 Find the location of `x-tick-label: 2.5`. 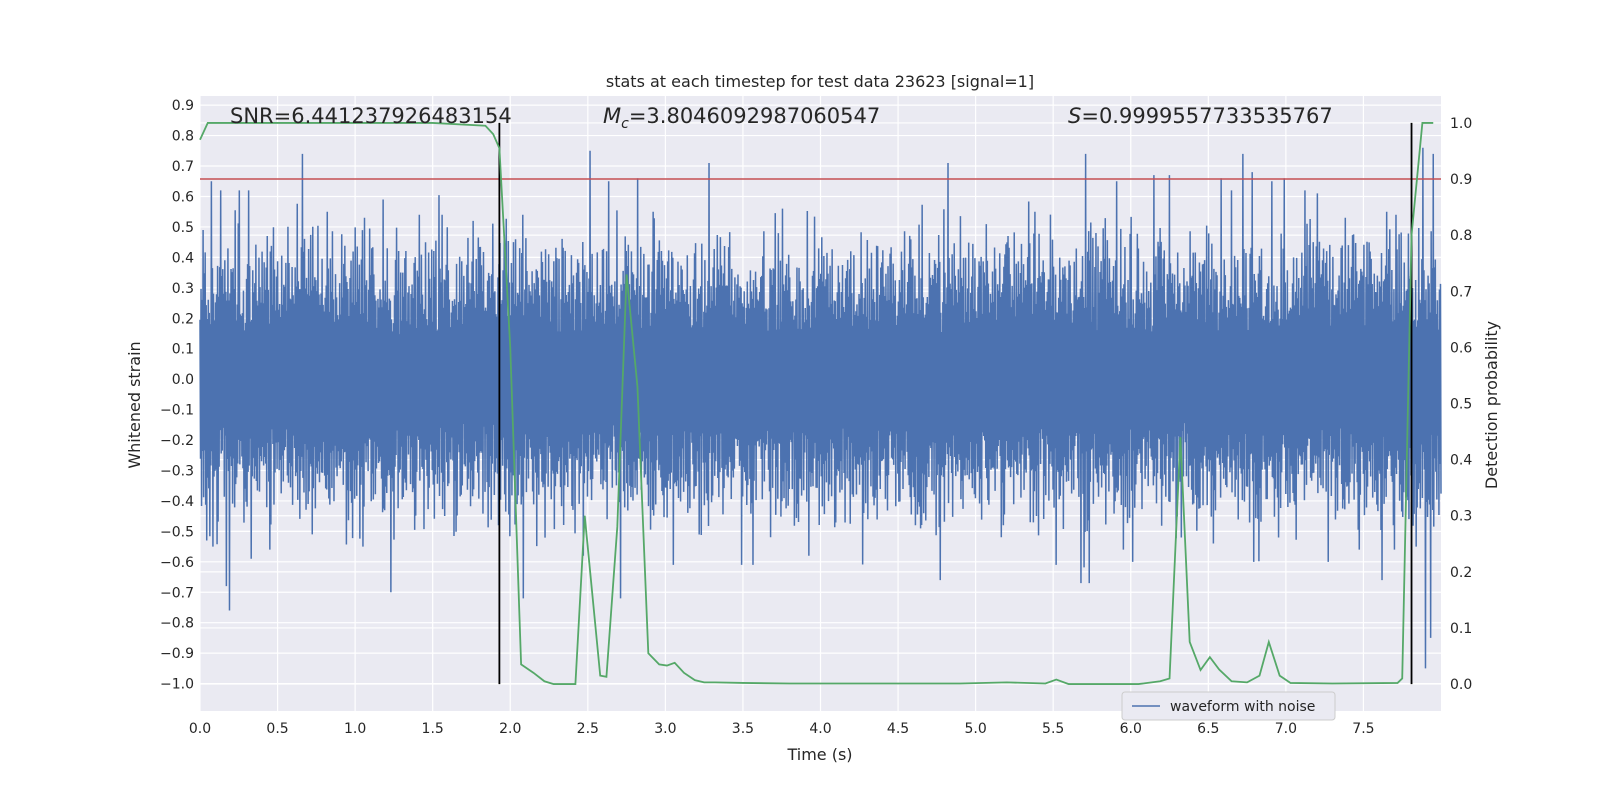

x-tick-label: 2.5 is located at coordinates (588, 729).